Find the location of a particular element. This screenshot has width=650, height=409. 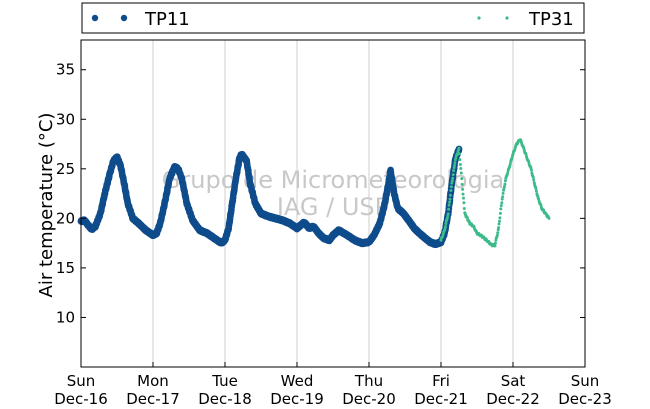

y-tick-label: 30 is located at coordinates (65, 119).